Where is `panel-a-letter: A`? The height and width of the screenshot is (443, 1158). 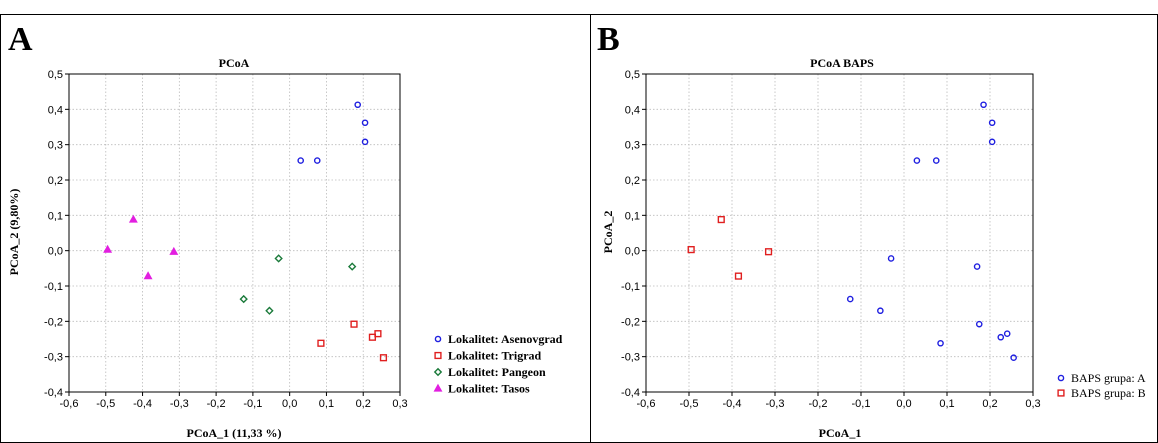 panel-a-letter: A is located at coordinates (20, 39).